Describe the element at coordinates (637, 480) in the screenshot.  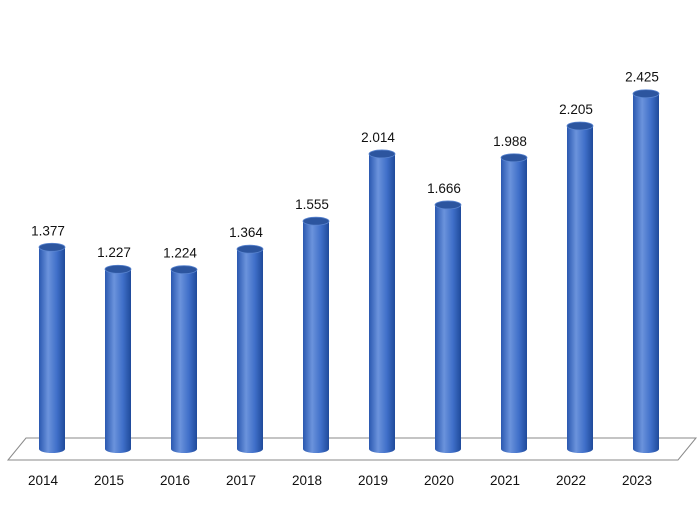
I see `x-tick-label: 2023` at that location.